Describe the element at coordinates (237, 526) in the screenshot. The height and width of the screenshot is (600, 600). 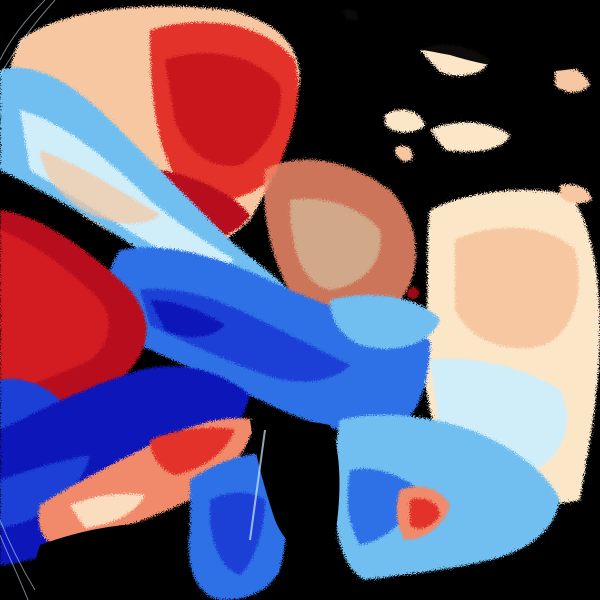
I see `south-blue-region` at that location.